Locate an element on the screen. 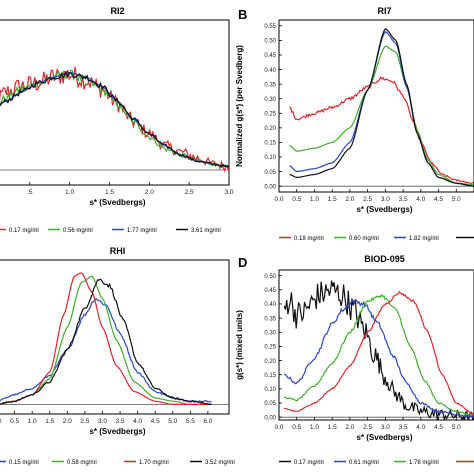 The height and width of the screenshot is (474, 474). legend-label: 3.61 mg/ml is located at coordinates (206, 231).